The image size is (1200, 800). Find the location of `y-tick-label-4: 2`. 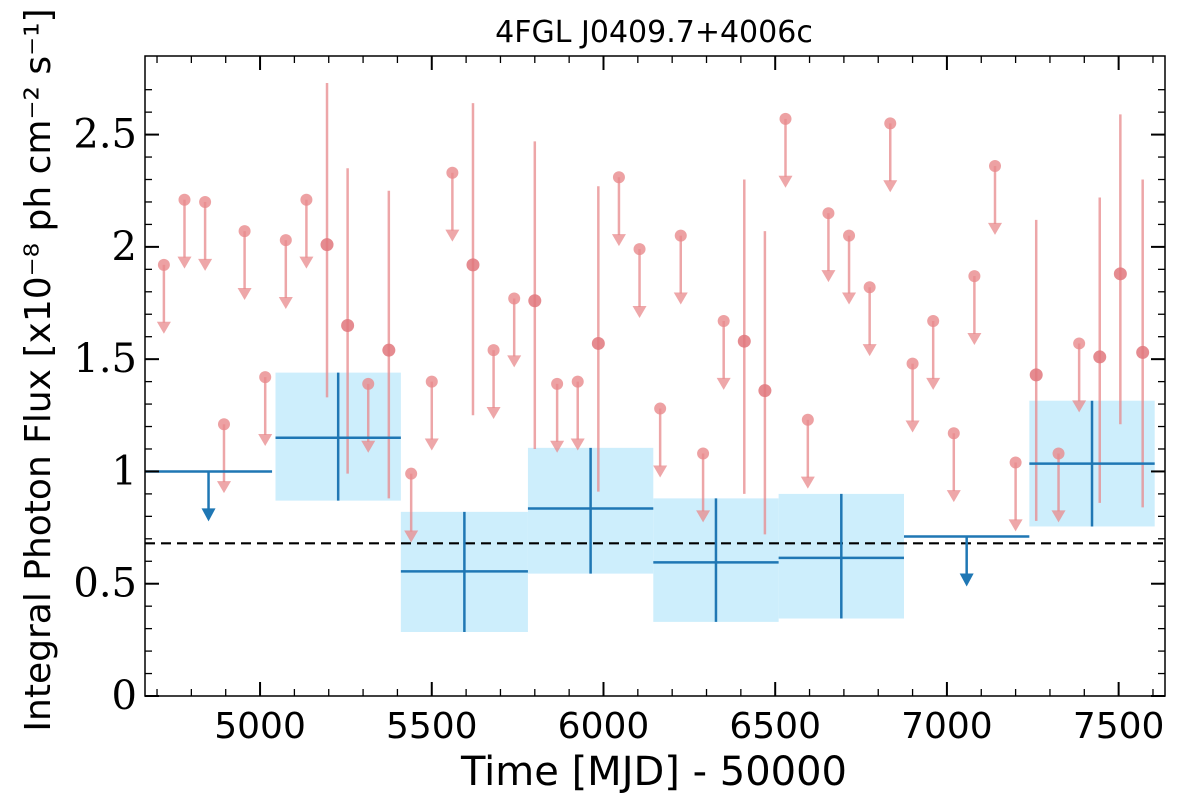

y-tick-label-4: 2 is located at coordinates (124, 247).